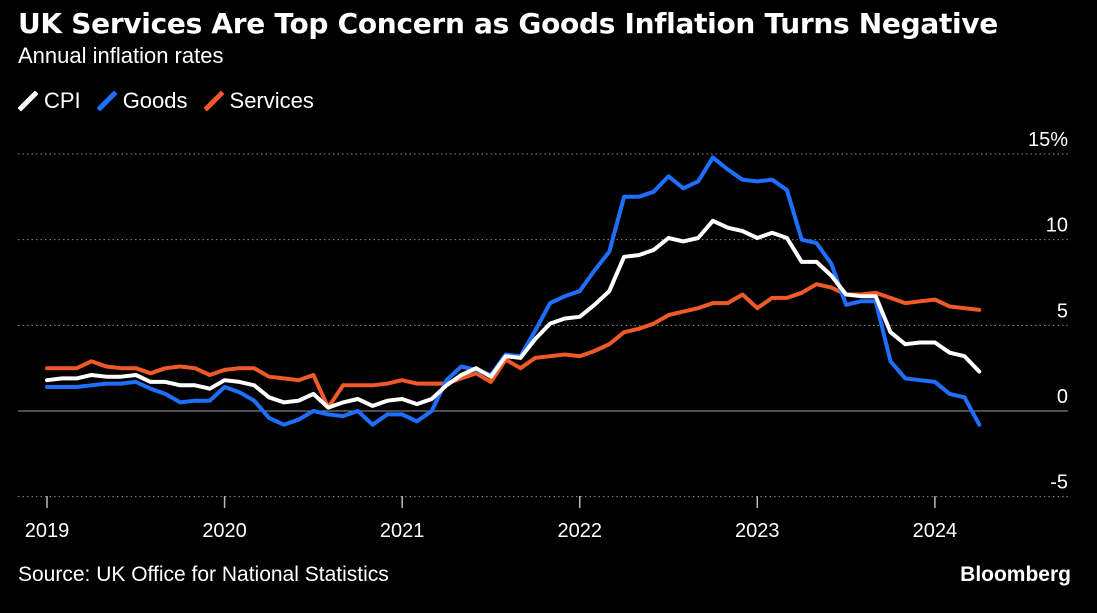 The height and width of the screenshot is (613, 1097). Describe the element at coordinates (1015, 574) in the screenshot. I see `brand-logo: Bloomberg` at that location.